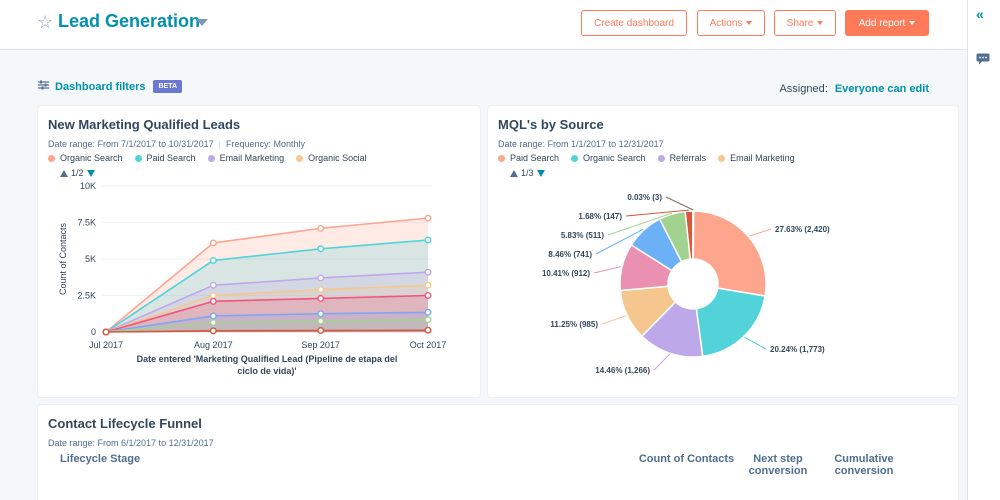 The image size is (1000, 500). Describe the element at coordinates (731, 23) in the screenshot. I see `actions-button: Actions` at that location.